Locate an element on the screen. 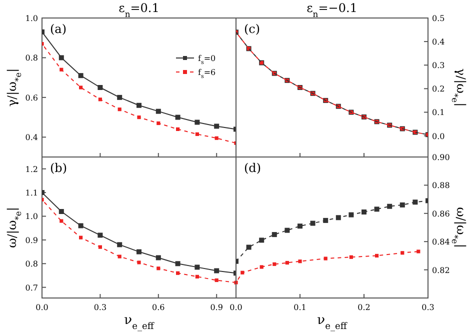 This screenshot has height=333, width=474. x-tick-label: 0.6 is located at coordinates (158, 307).